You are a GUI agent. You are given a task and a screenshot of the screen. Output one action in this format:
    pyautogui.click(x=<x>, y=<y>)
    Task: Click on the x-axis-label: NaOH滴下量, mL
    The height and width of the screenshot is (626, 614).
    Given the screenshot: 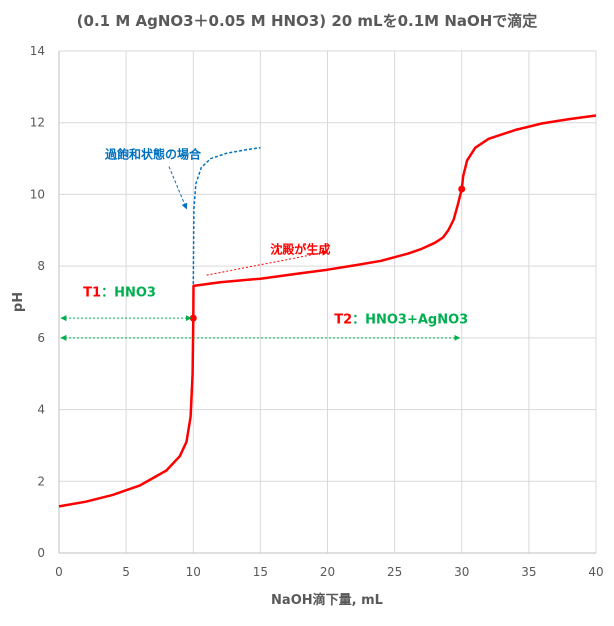 What is the action you would take?
    pyautogui.click(x=327, y=600)
    